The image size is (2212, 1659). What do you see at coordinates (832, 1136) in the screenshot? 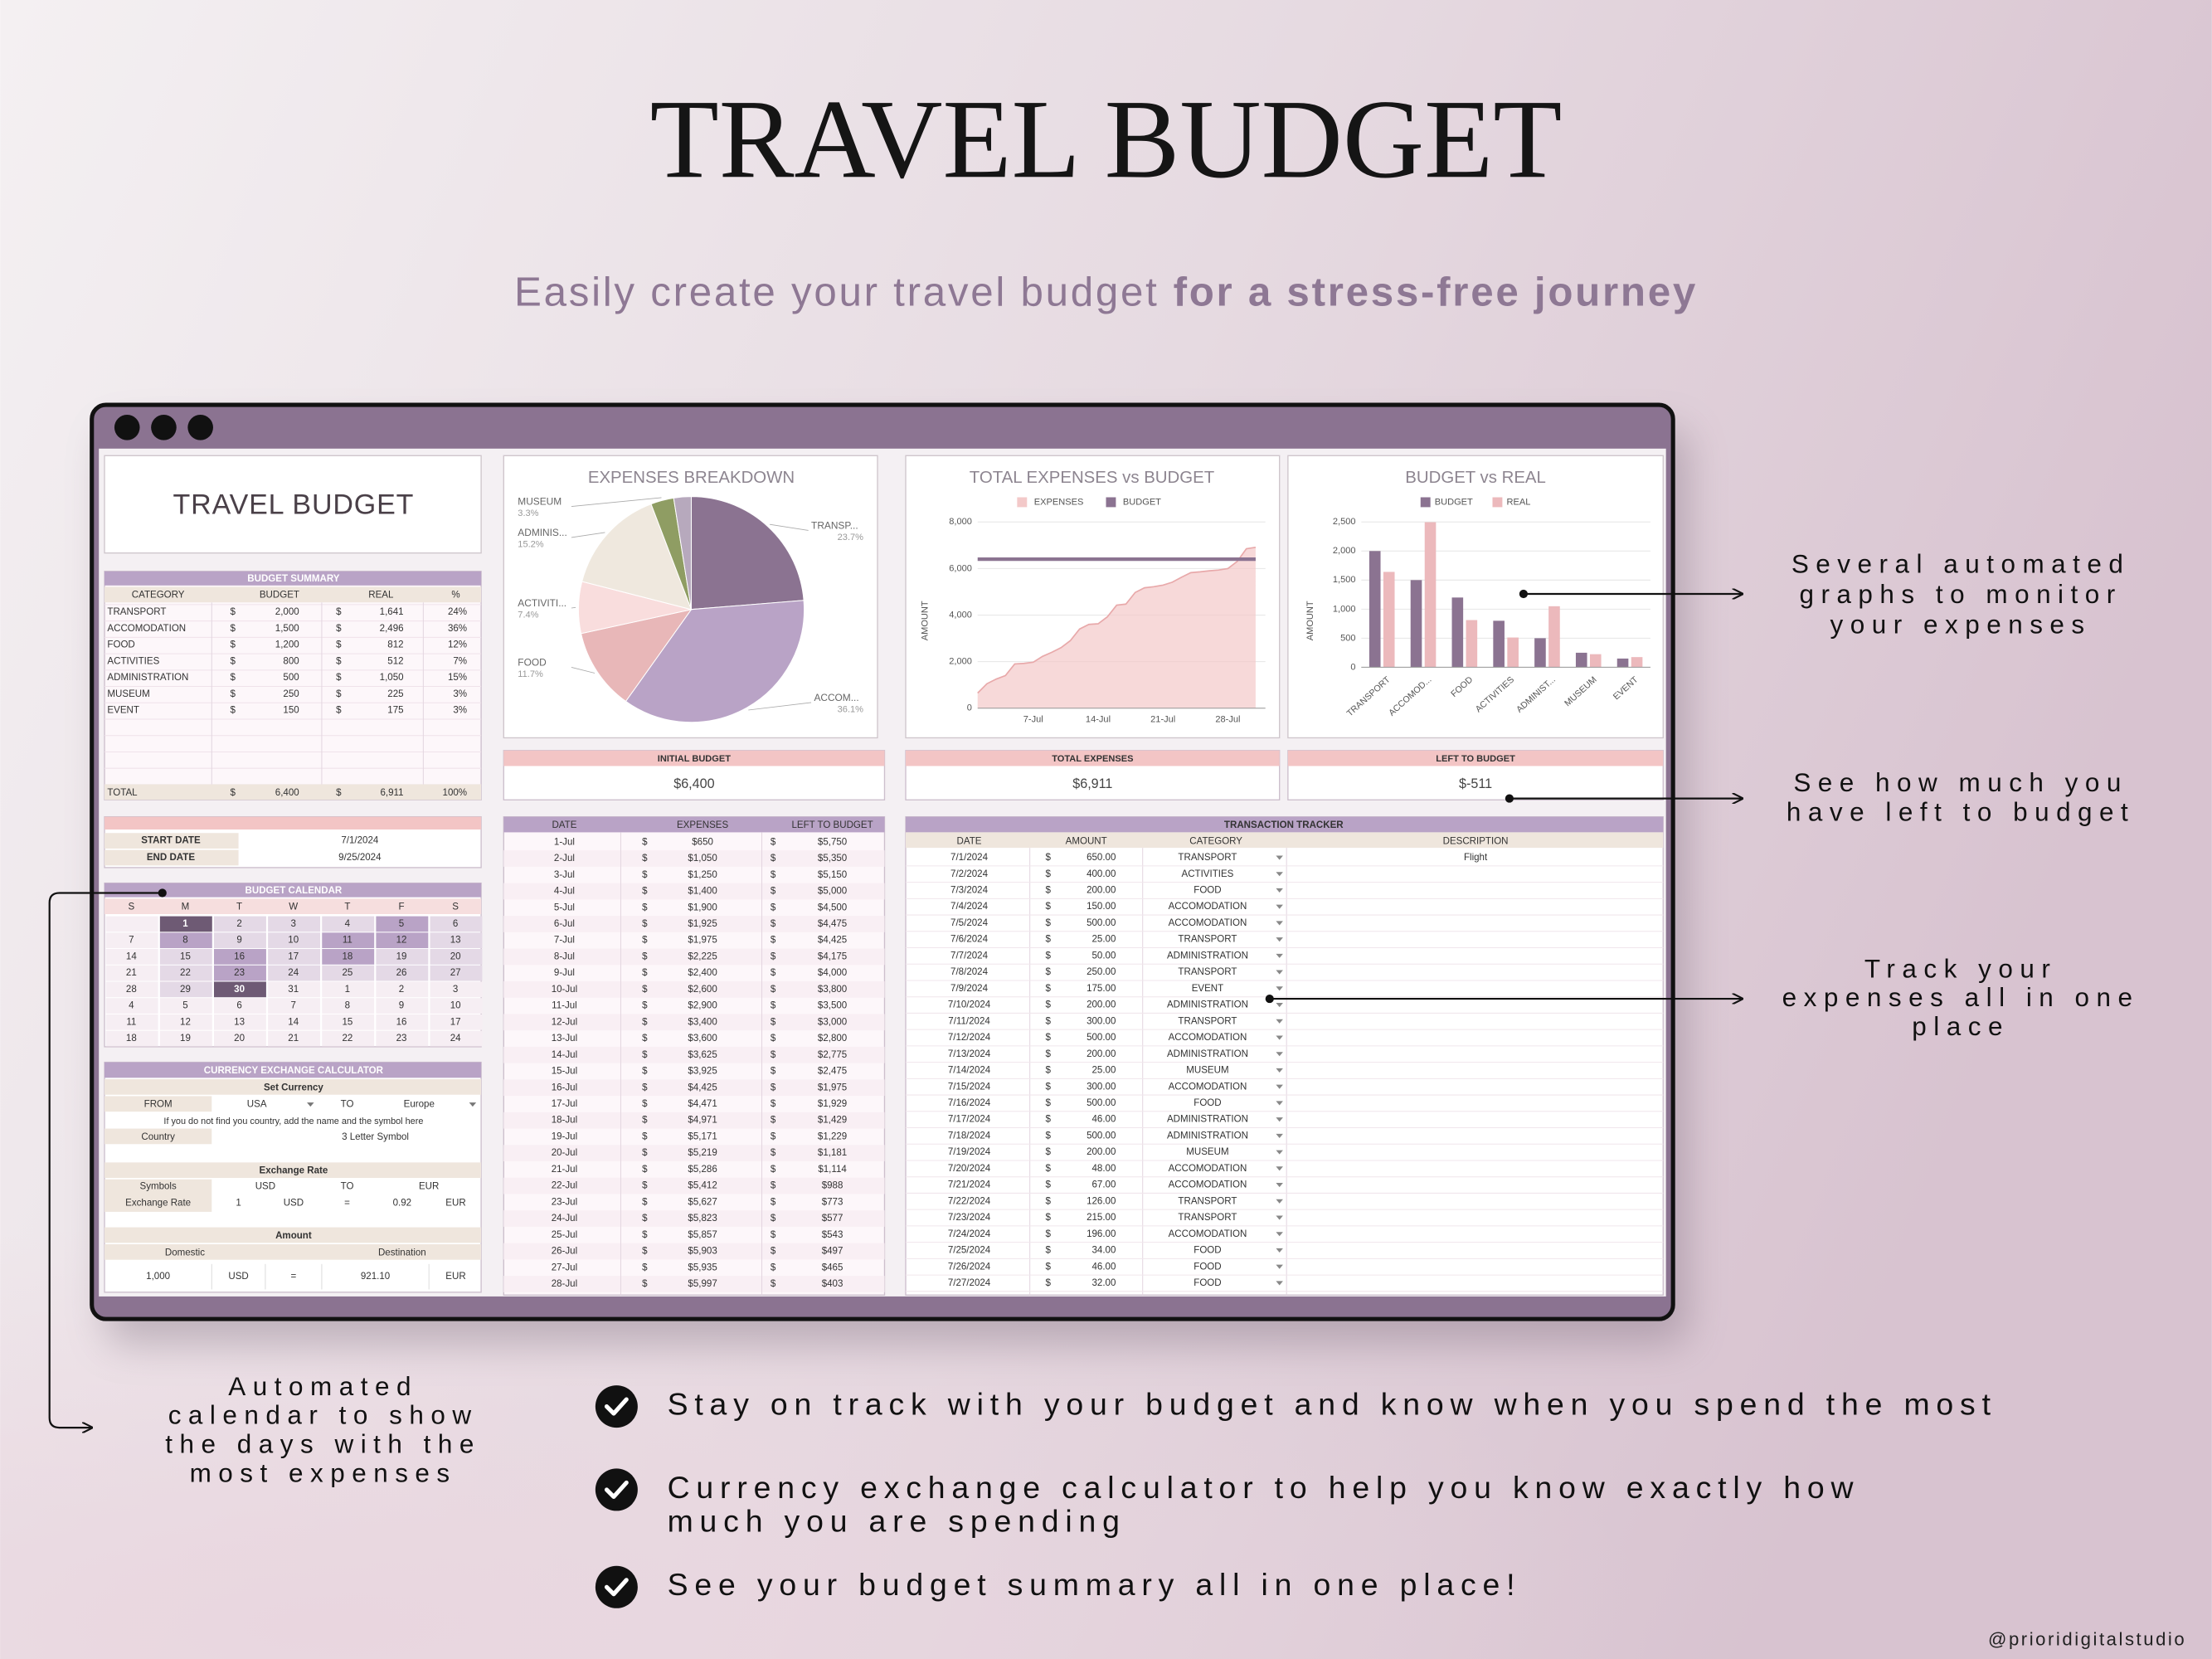
I see `cell-text: $1,229` at bounding box center [832, 1136].